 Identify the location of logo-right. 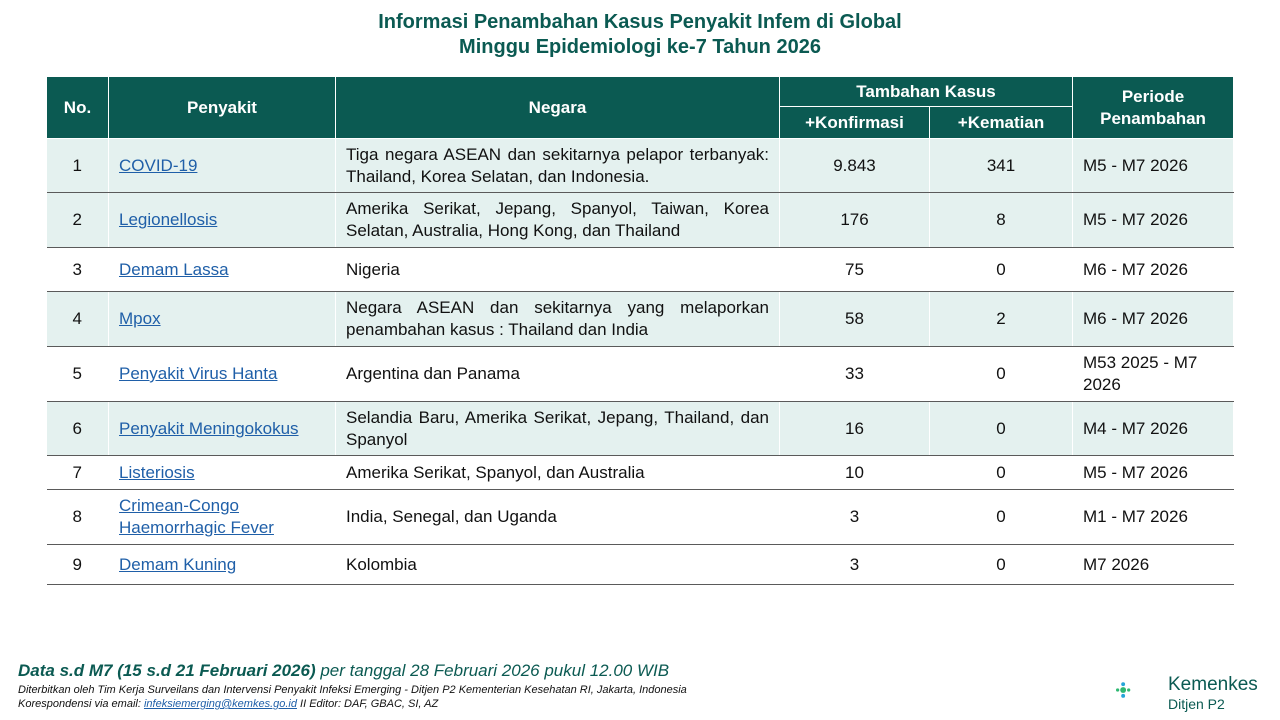
(1129, 690).